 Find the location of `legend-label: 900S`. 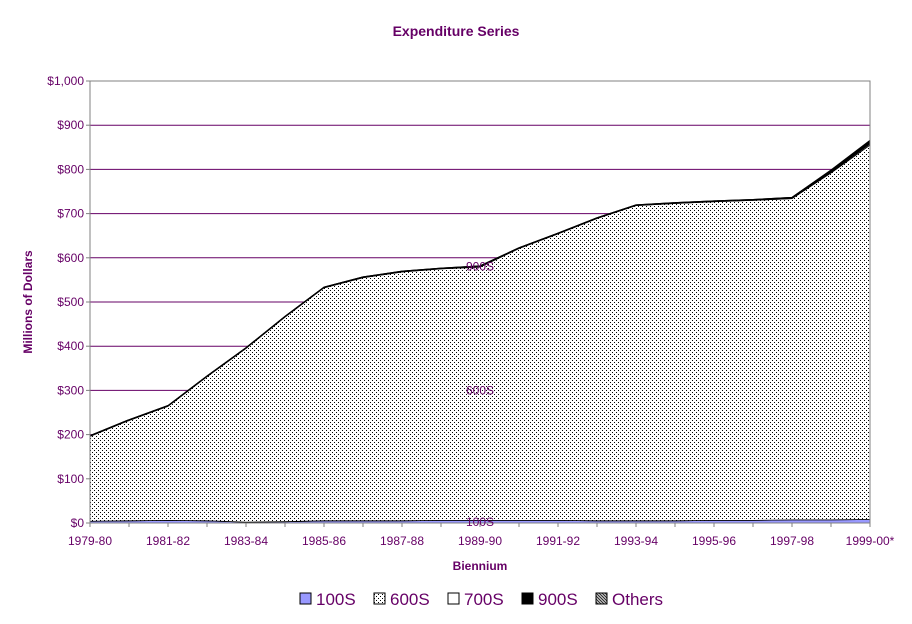

legend-label: 900S is located at coordinates (558, 599).